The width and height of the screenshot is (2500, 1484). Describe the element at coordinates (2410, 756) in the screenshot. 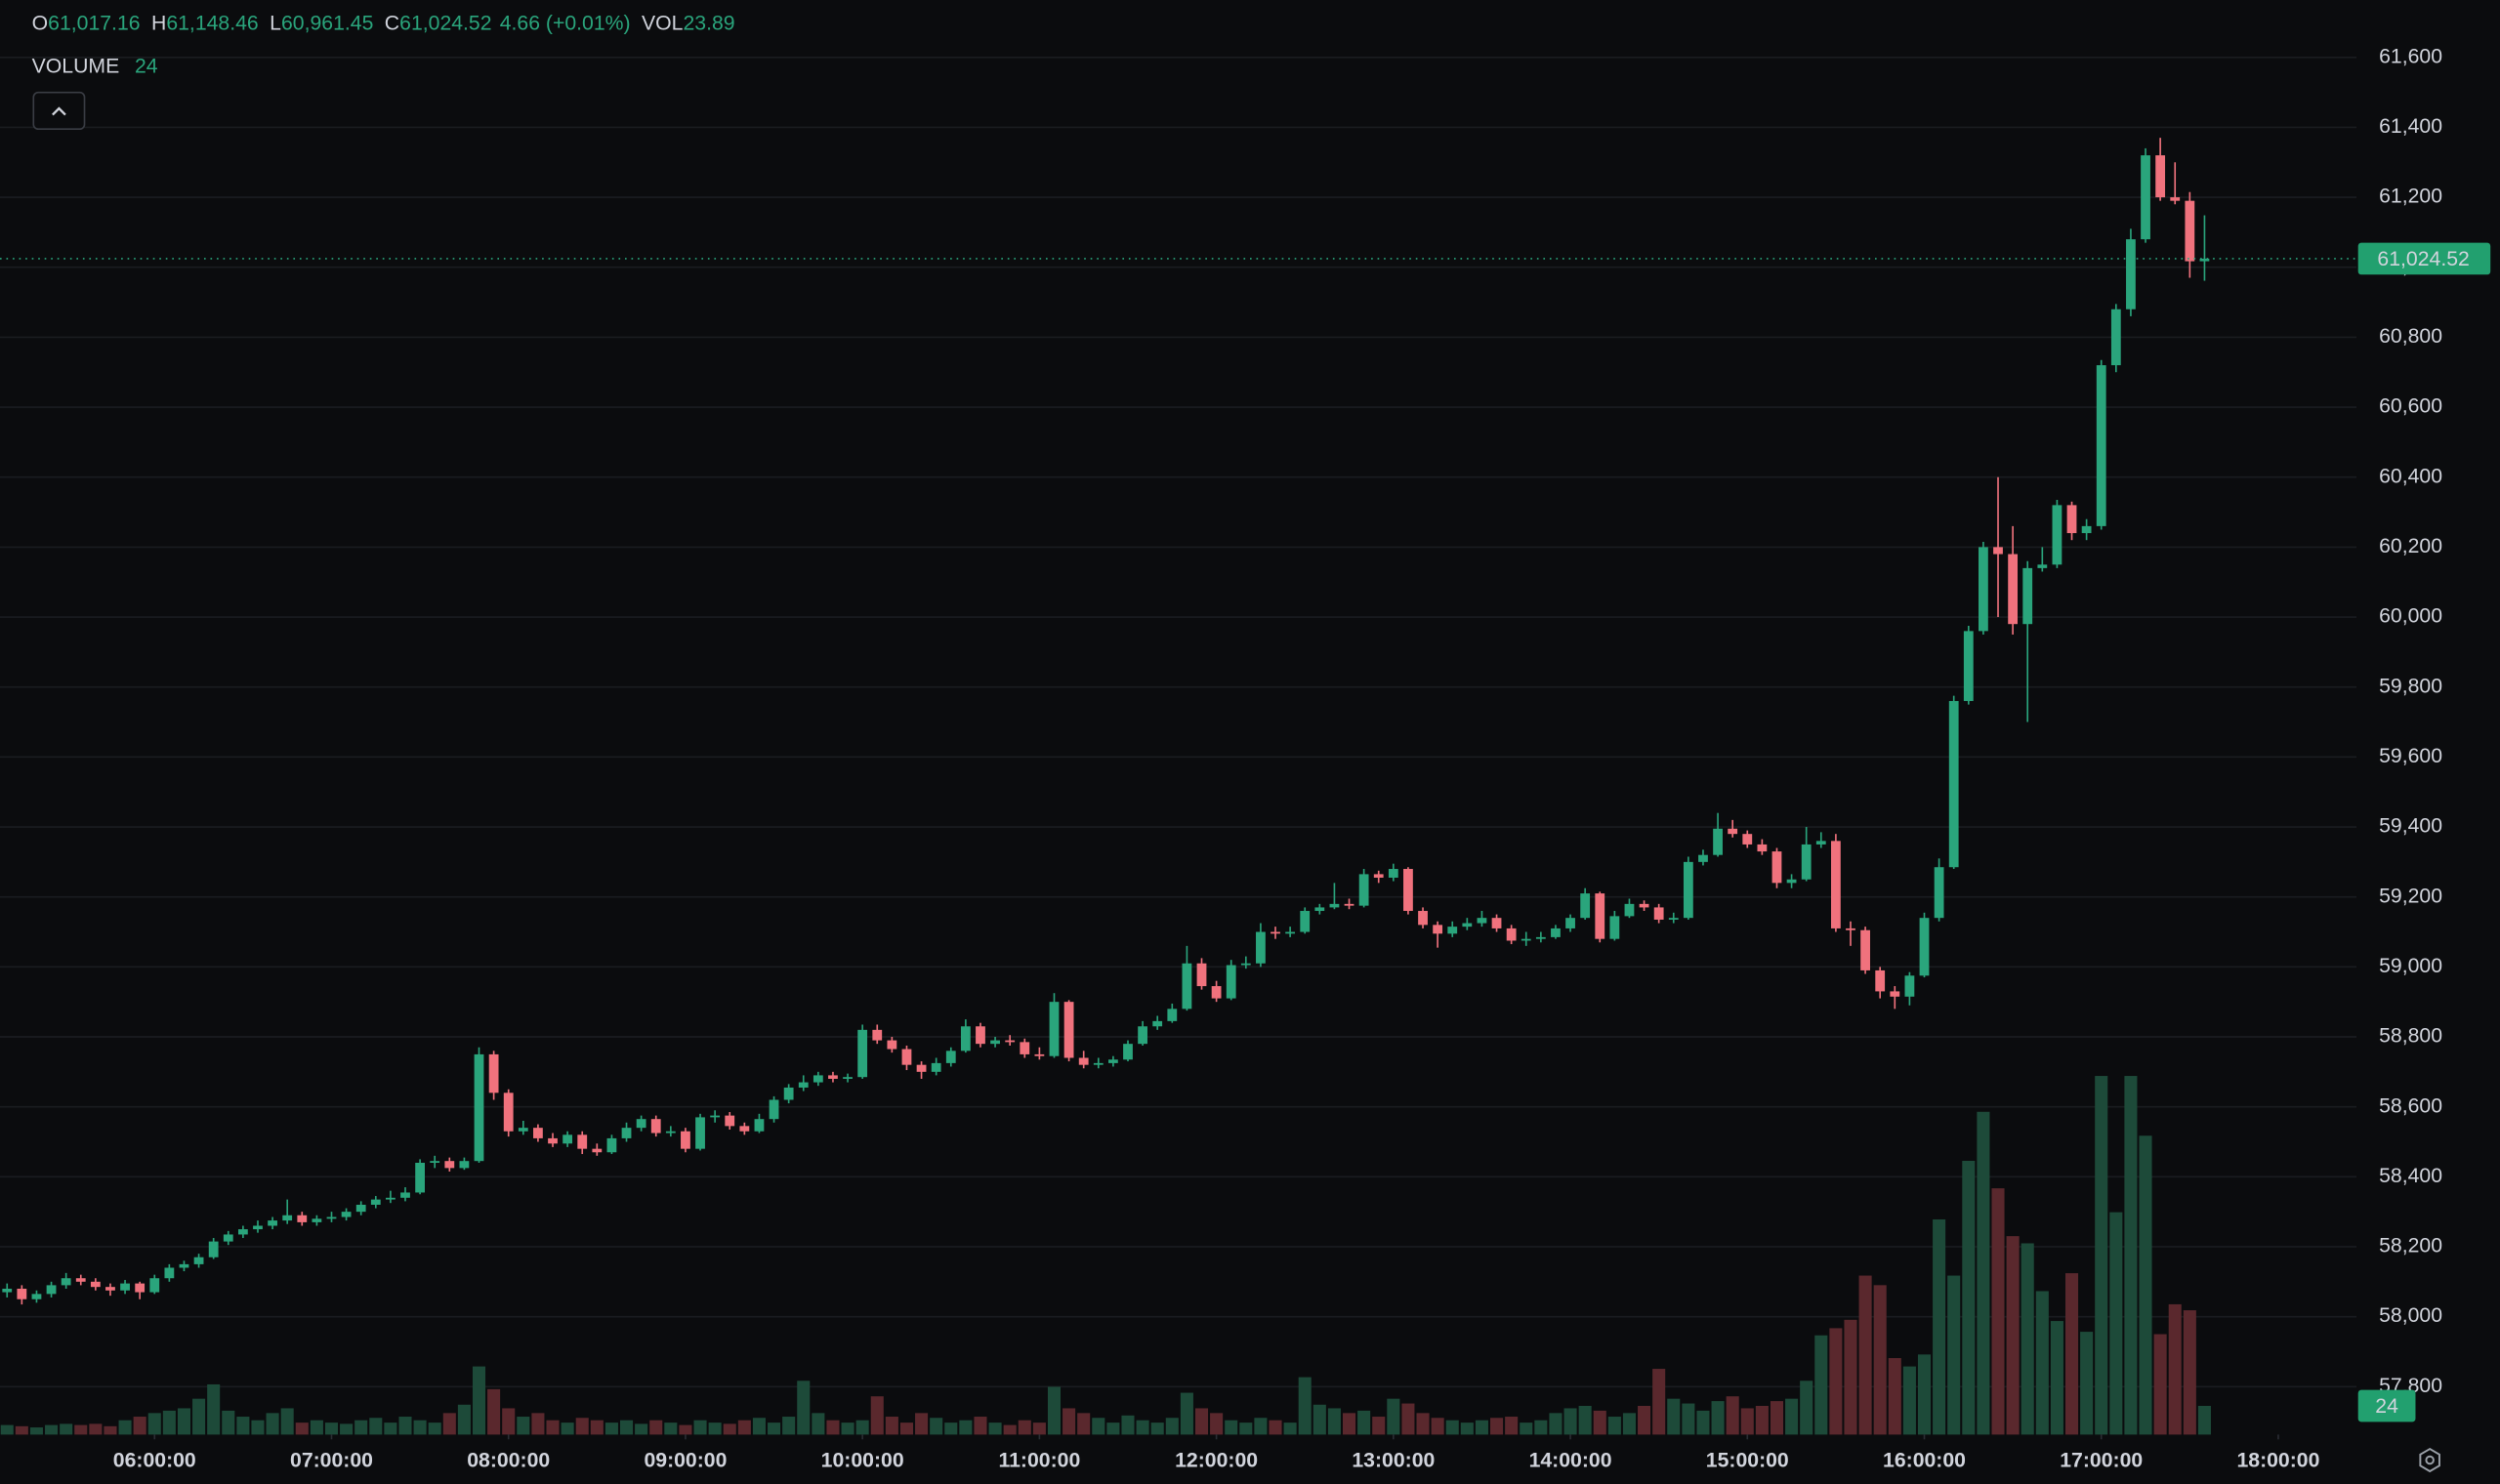

I see `y-tick-label: 59,600` at that location.